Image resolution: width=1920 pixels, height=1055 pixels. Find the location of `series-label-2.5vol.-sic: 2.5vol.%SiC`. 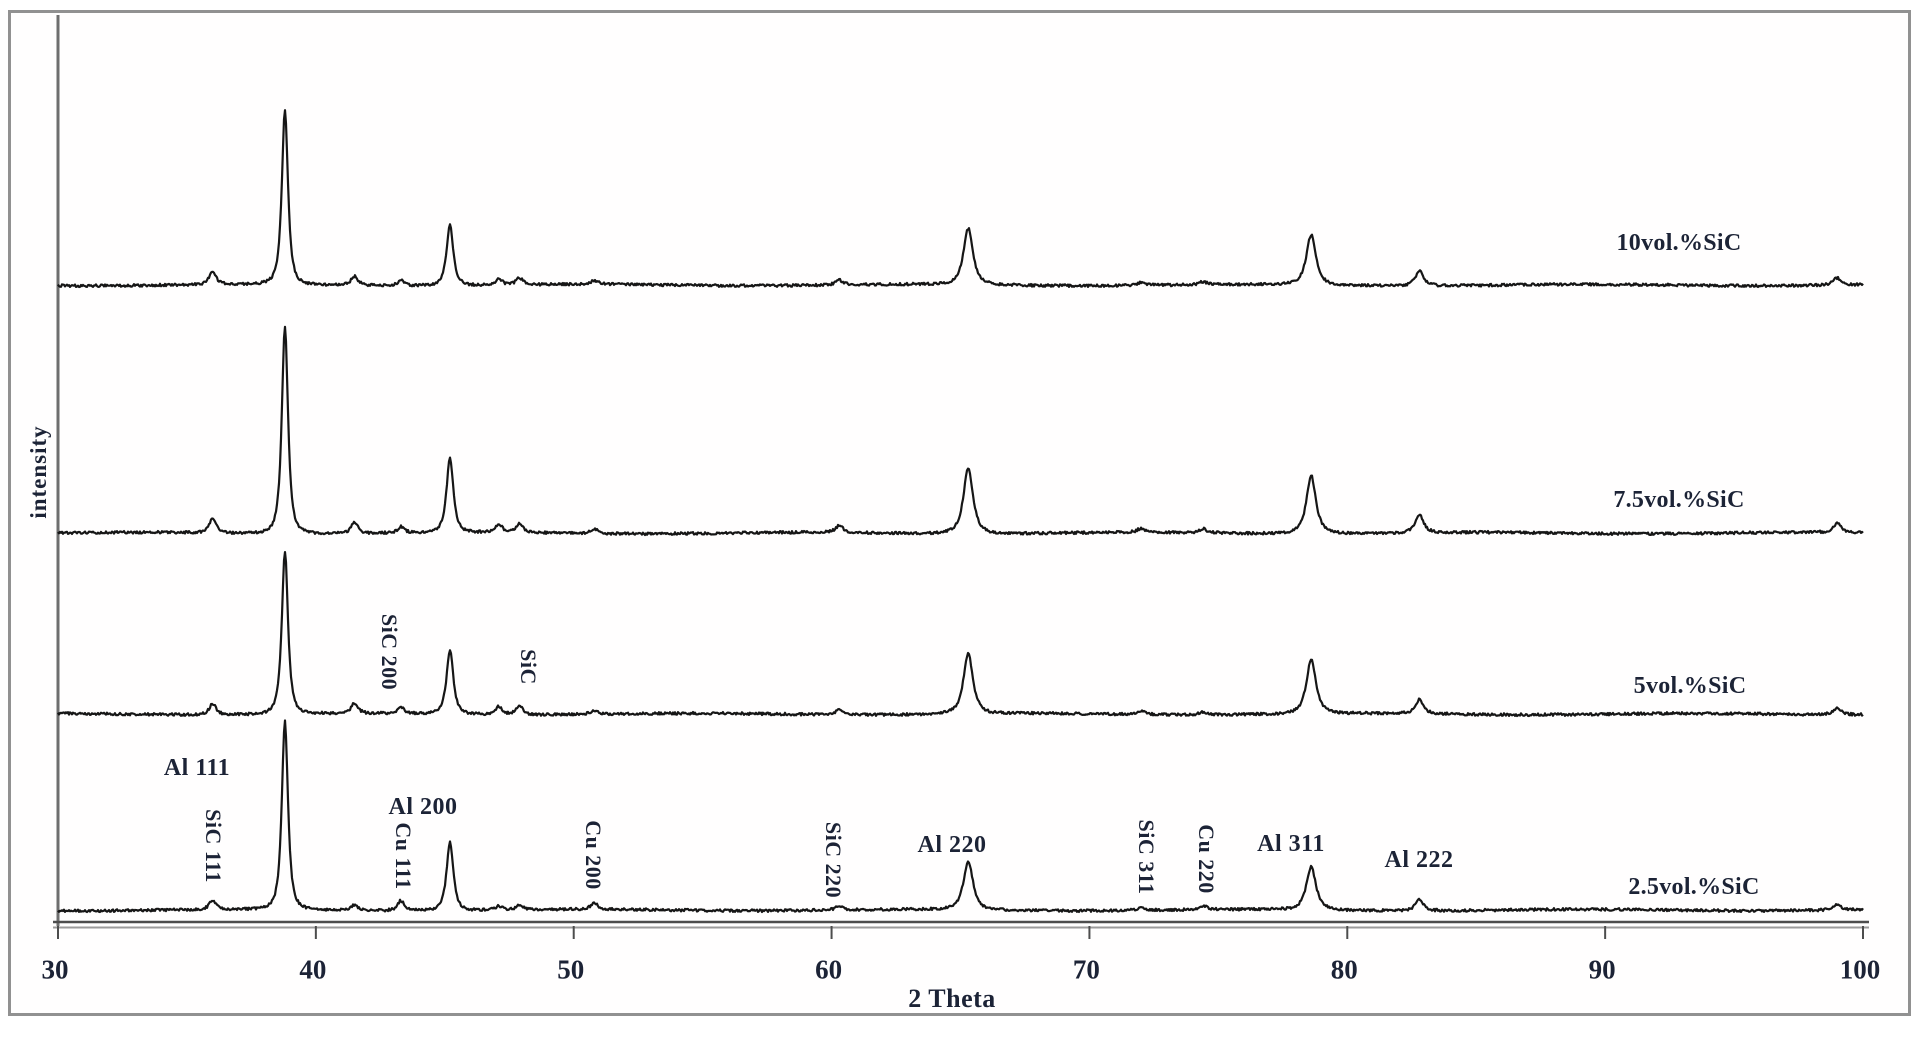

series-label-2.5vol.-sic: 2.5vol.%SiC is located at coordinates (1694, 887).